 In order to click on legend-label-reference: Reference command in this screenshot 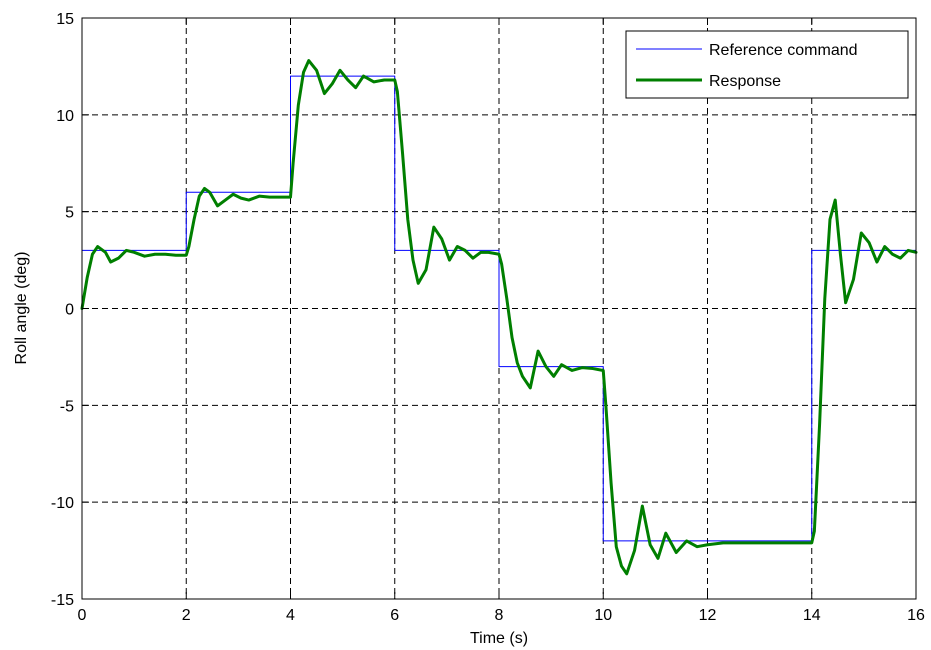, I will do `click(783, 50)`.